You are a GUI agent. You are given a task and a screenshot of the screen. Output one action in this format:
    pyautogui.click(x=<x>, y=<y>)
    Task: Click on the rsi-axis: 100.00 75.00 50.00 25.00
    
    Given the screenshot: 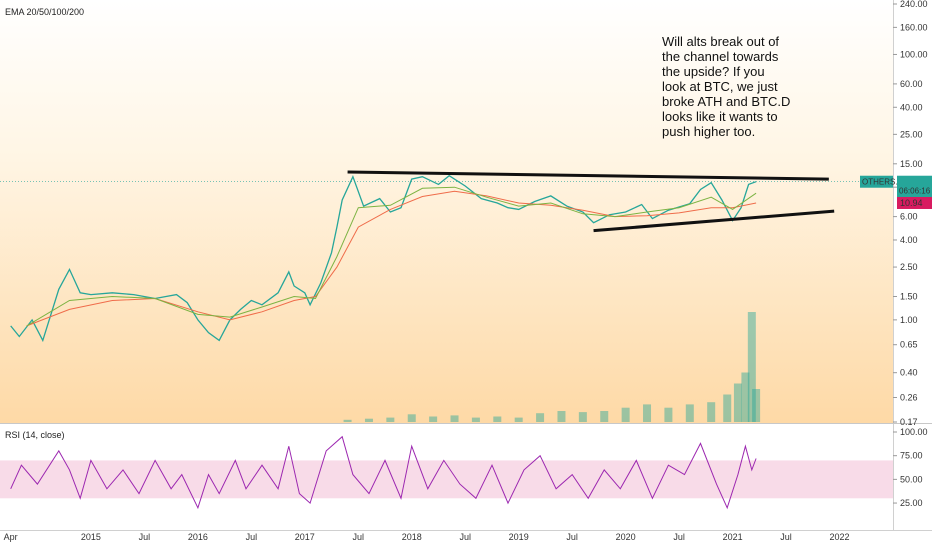 What is the action you would take?
    pyautogui.click(x=910, y=467)
    